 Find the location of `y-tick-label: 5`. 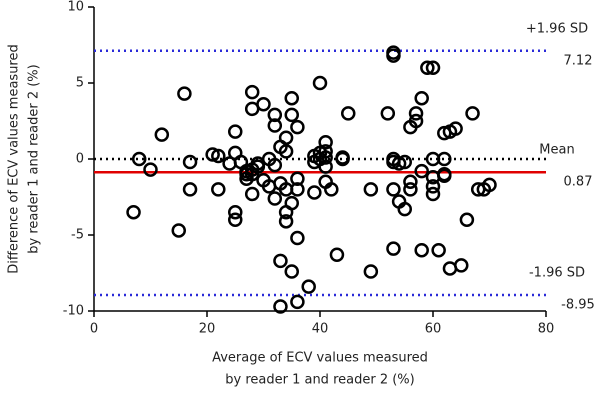

y-tick-label: 5 is located at coordinates (80, 83).